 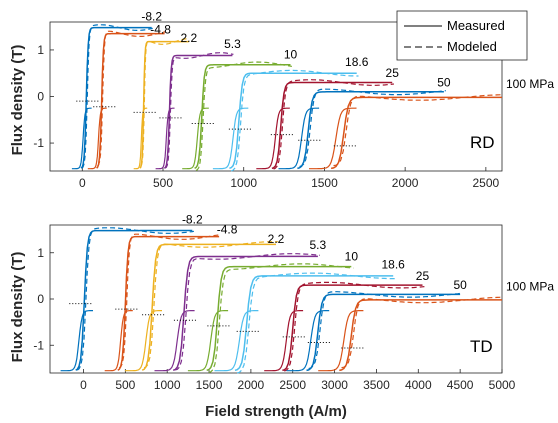 What do you see at coordinates (376, 385) in the screenshot?
I see `x-tick-label: 3500` at bounding box center [376, 385].